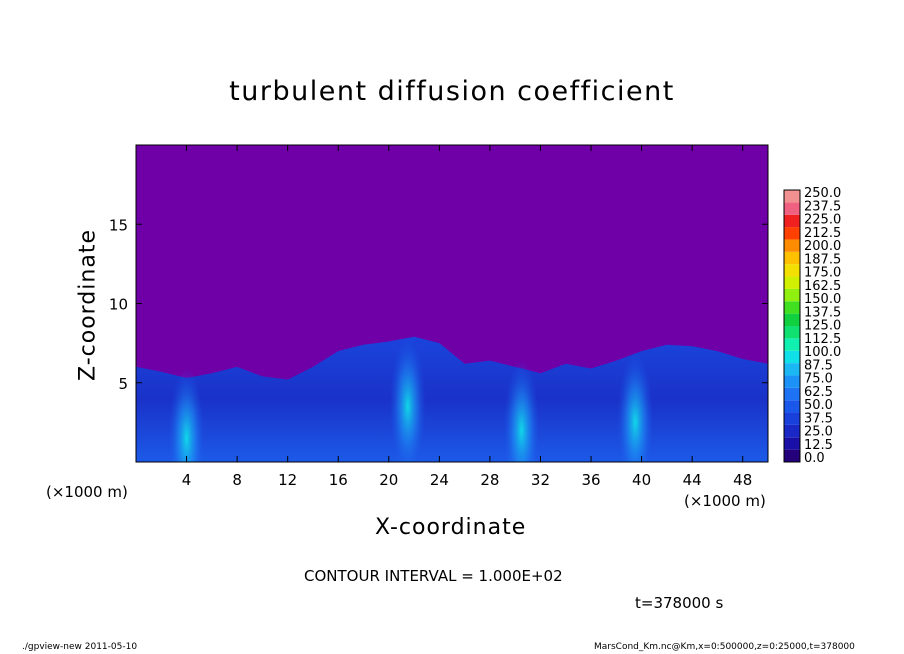 This screenshot has width=904, height=654. Describe the element at coordinates (822, 312) in the screenshot. I see `colorbar-label: 137.5` at that location.